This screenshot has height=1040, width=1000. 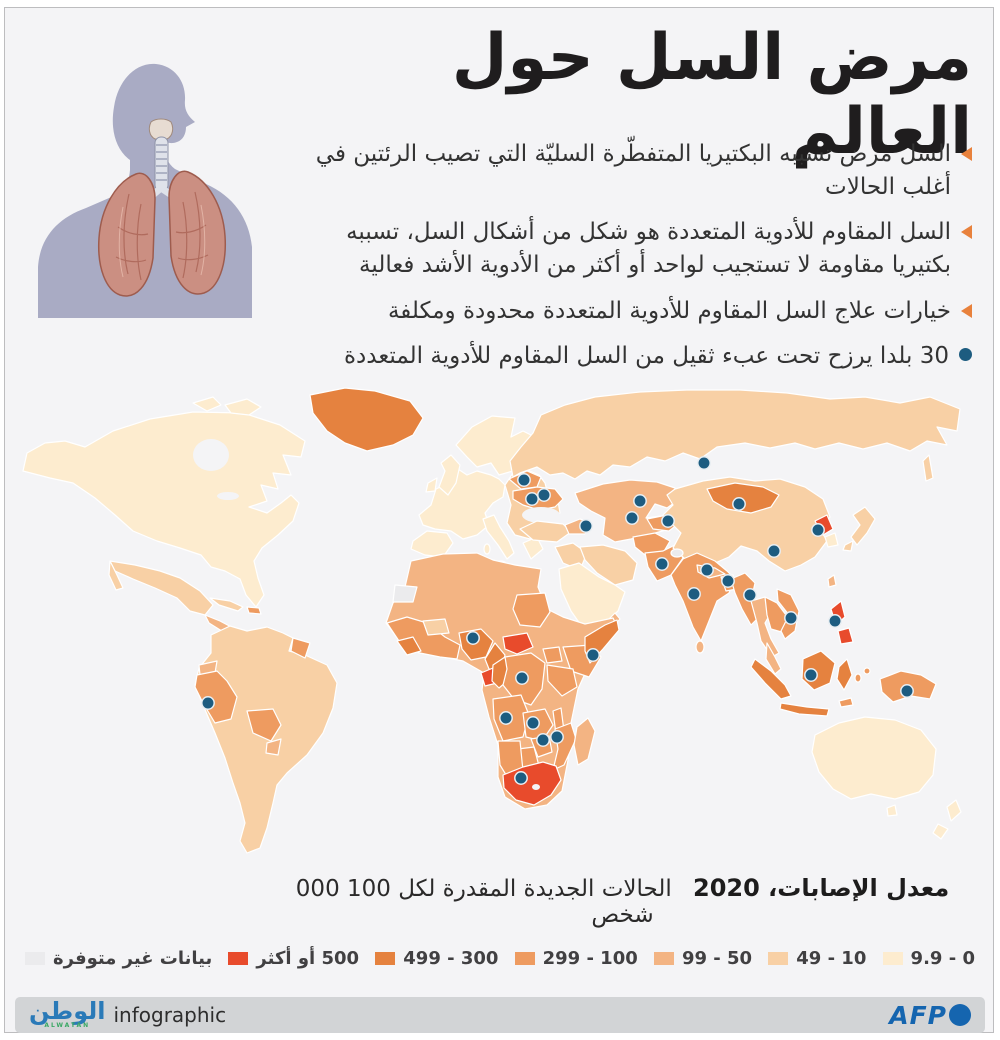 I want to click on marker-philippines, so click(x=835, y=621).